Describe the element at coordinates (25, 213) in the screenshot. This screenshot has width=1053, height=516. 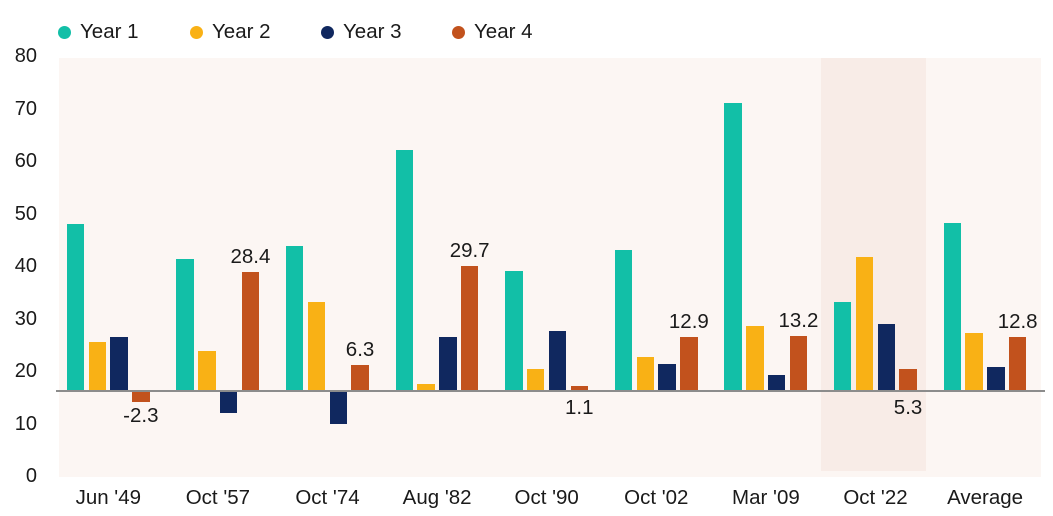
I see `y-tick-50: 50` at that location.